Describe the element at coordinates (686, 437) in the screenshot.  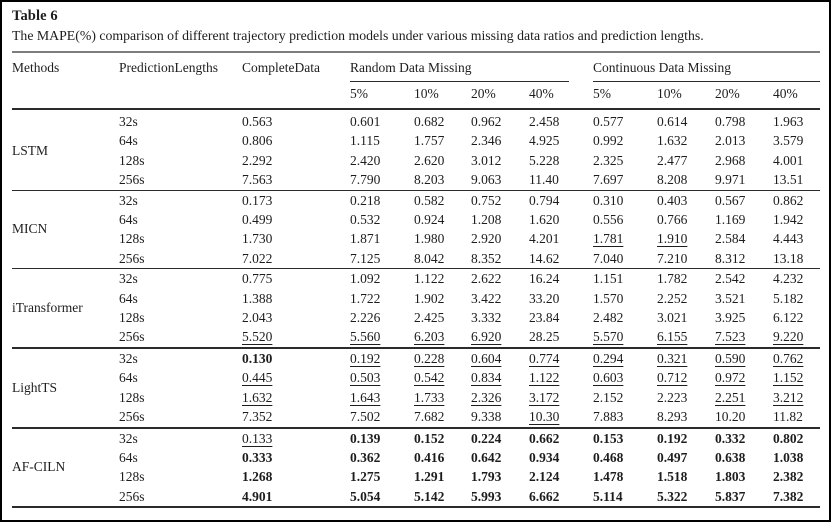
I see `value-cell: 0.192` at that location.